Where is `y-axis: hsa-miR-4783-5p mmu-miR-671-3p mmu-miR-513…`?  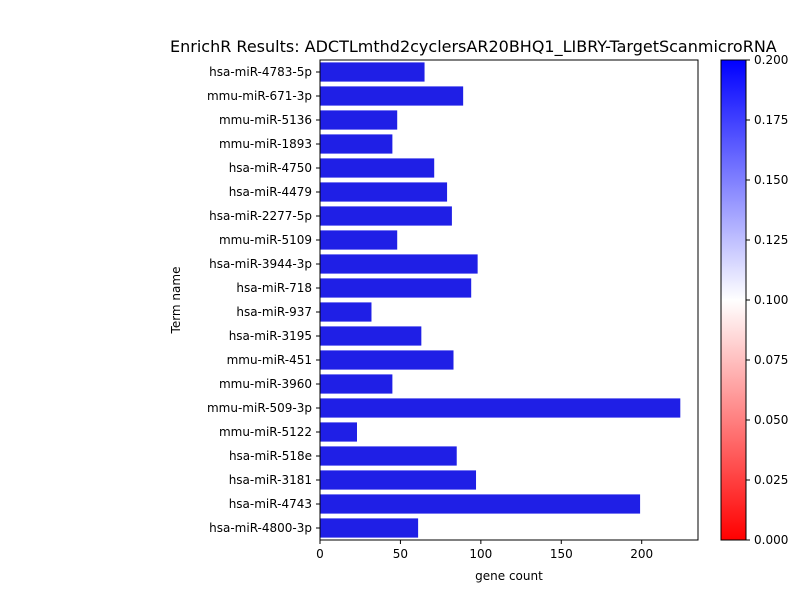
y-axis: hsa-miR-4783-5p mmu-miR-671-3p mmu-miR-513… is located at coordinates (263, 300).